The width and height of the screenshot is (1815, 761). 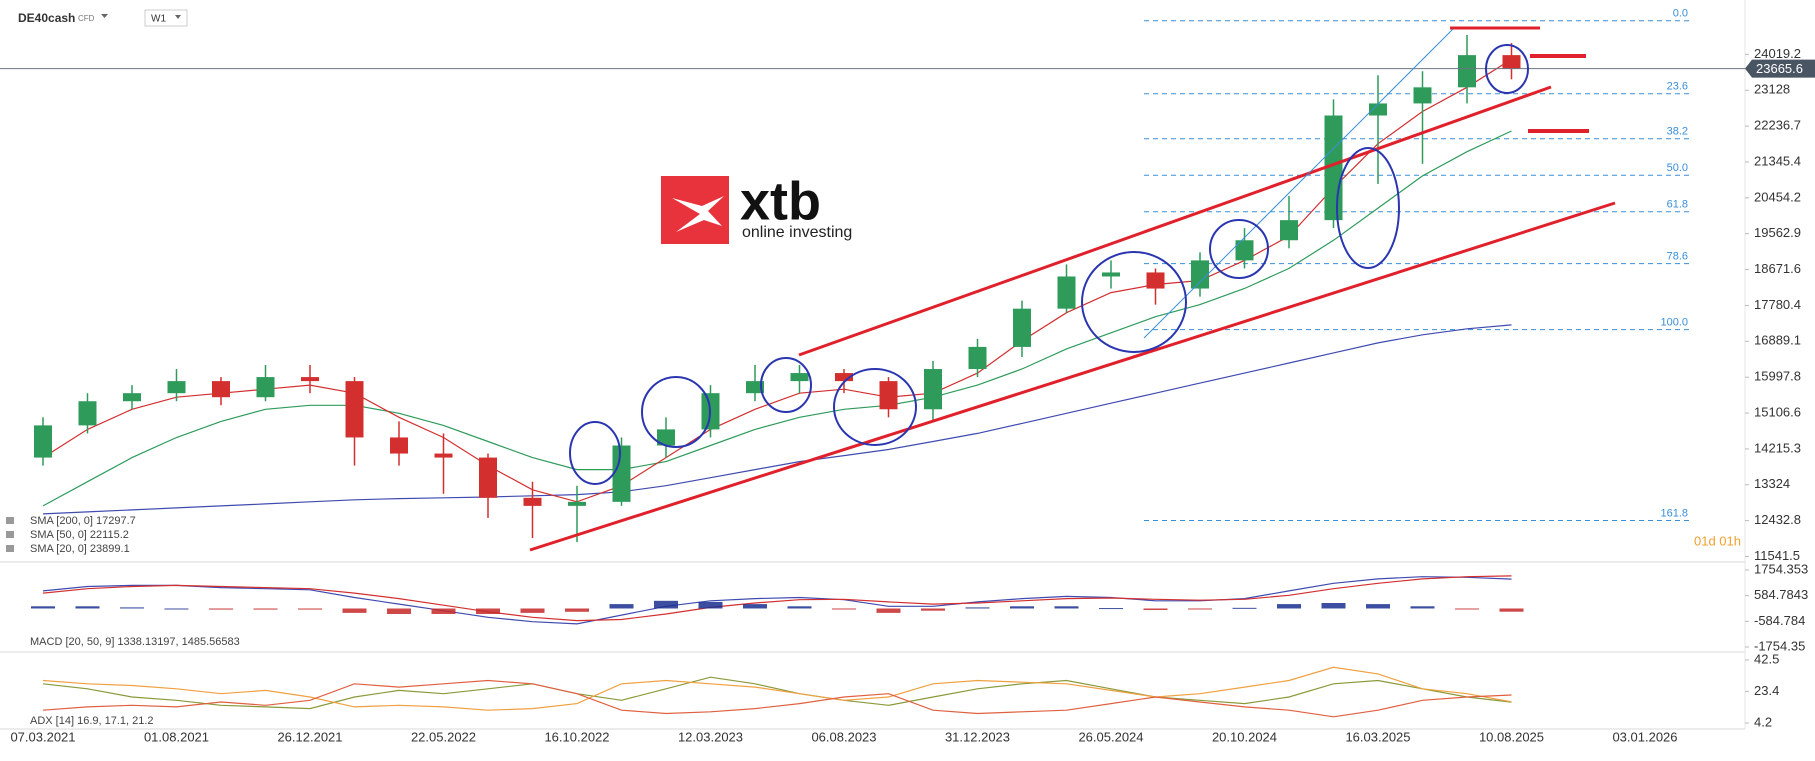 I want to click on y-tick-label: 42.5, so click(x=1766, y=658).